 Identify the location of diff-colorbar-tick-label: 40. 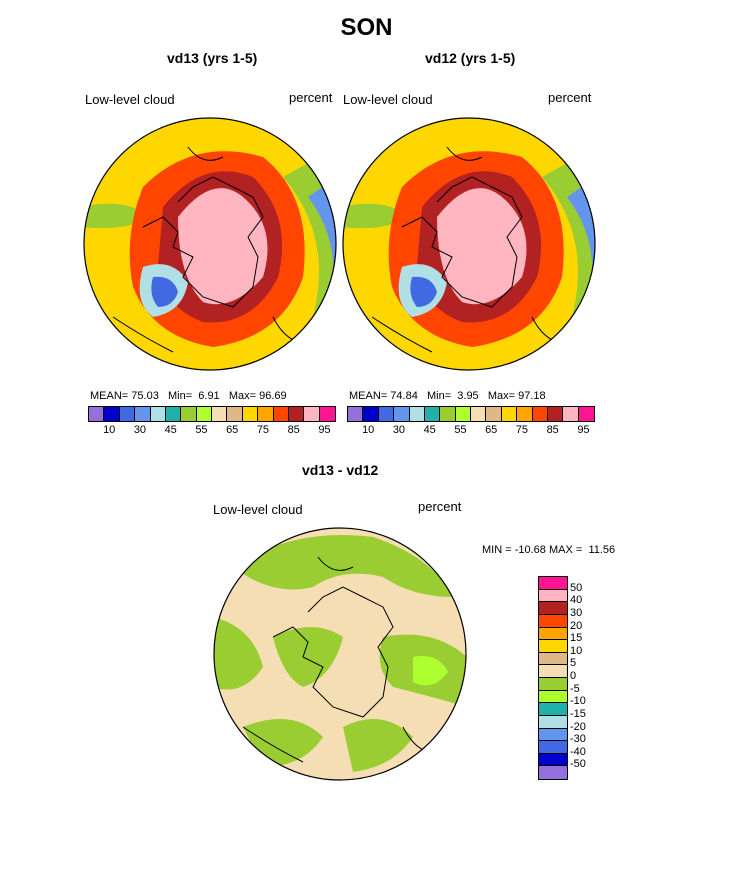
(576, 600).